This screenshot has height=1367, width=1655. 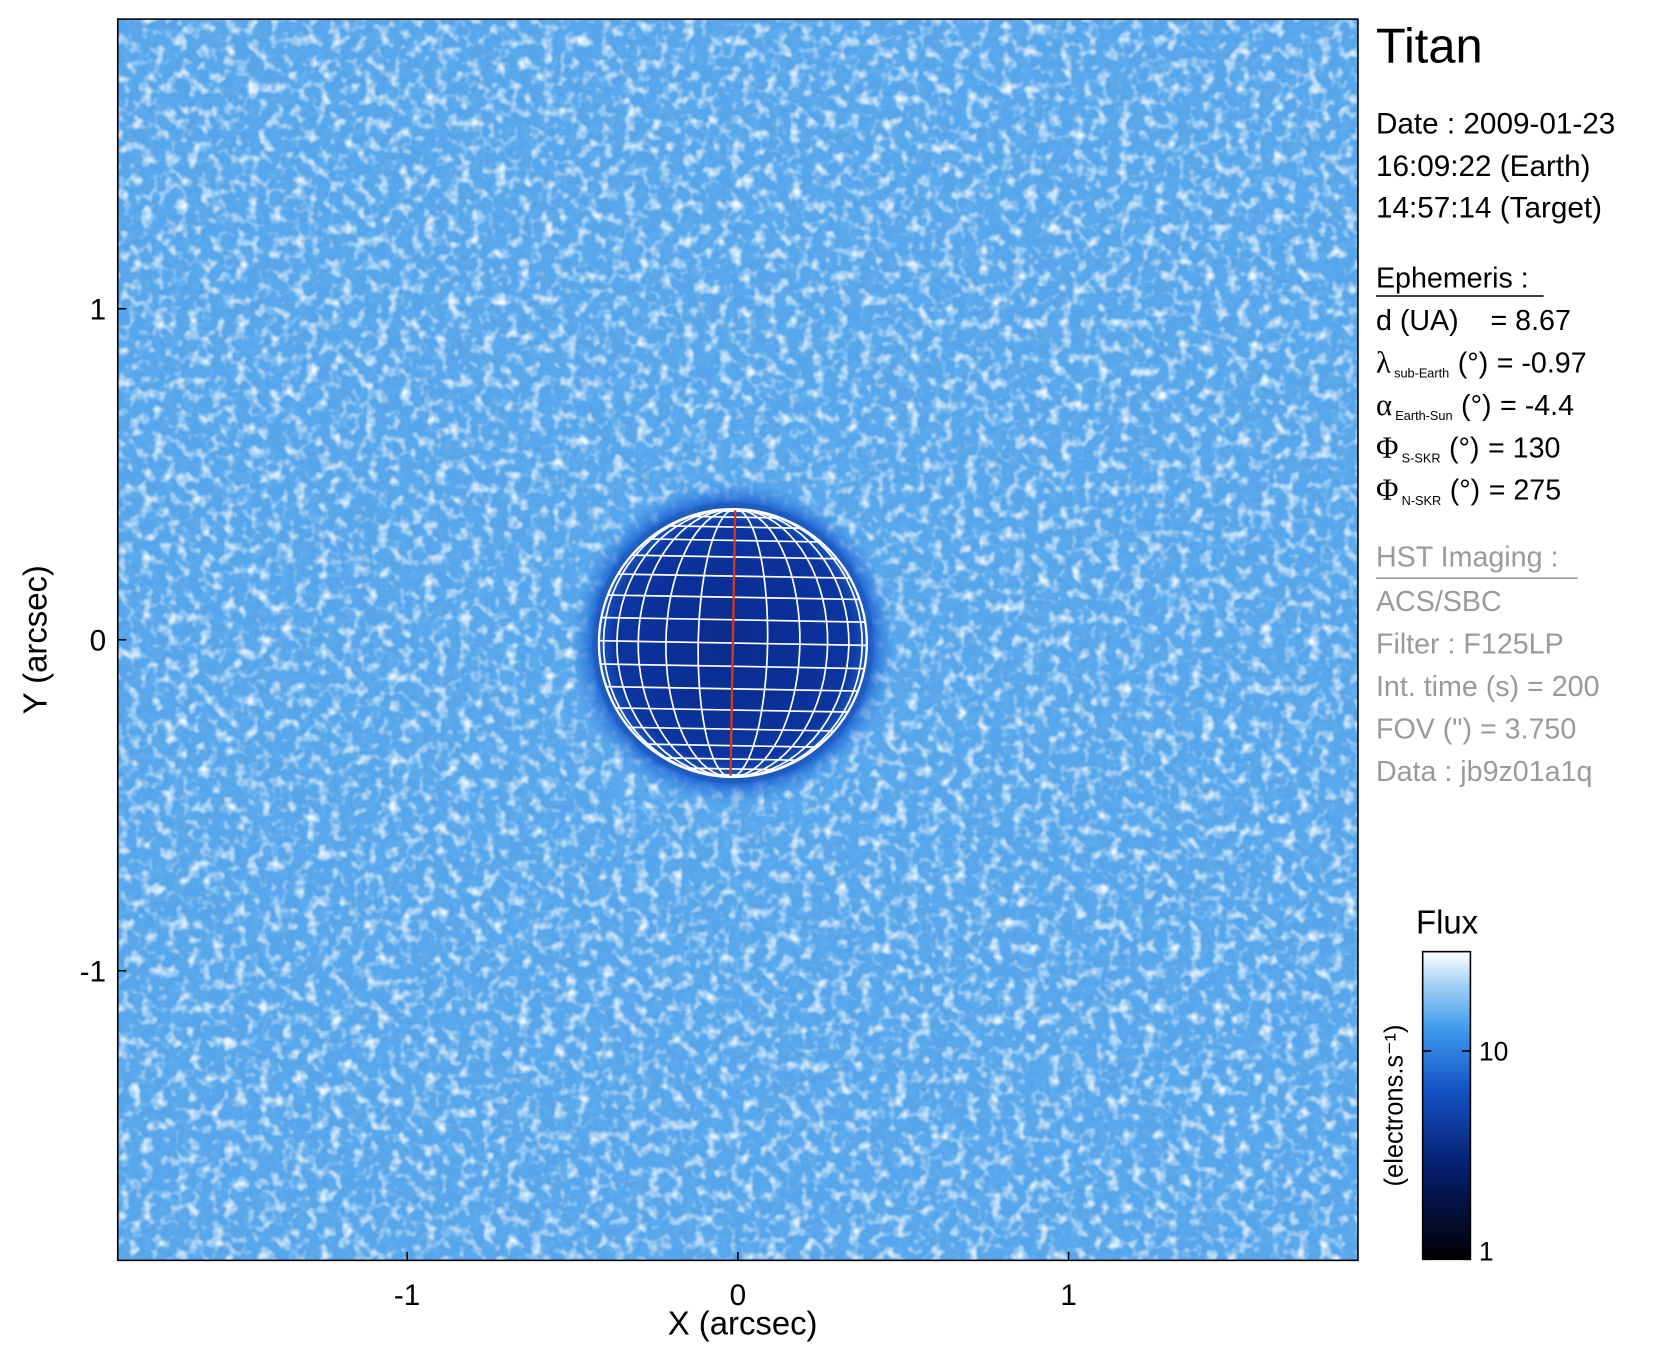 What do you see at coordinates (1486, 1251) in the screenshot?
I see `colorbar-tick-label: 1` at bounding box center [1486, 1251].